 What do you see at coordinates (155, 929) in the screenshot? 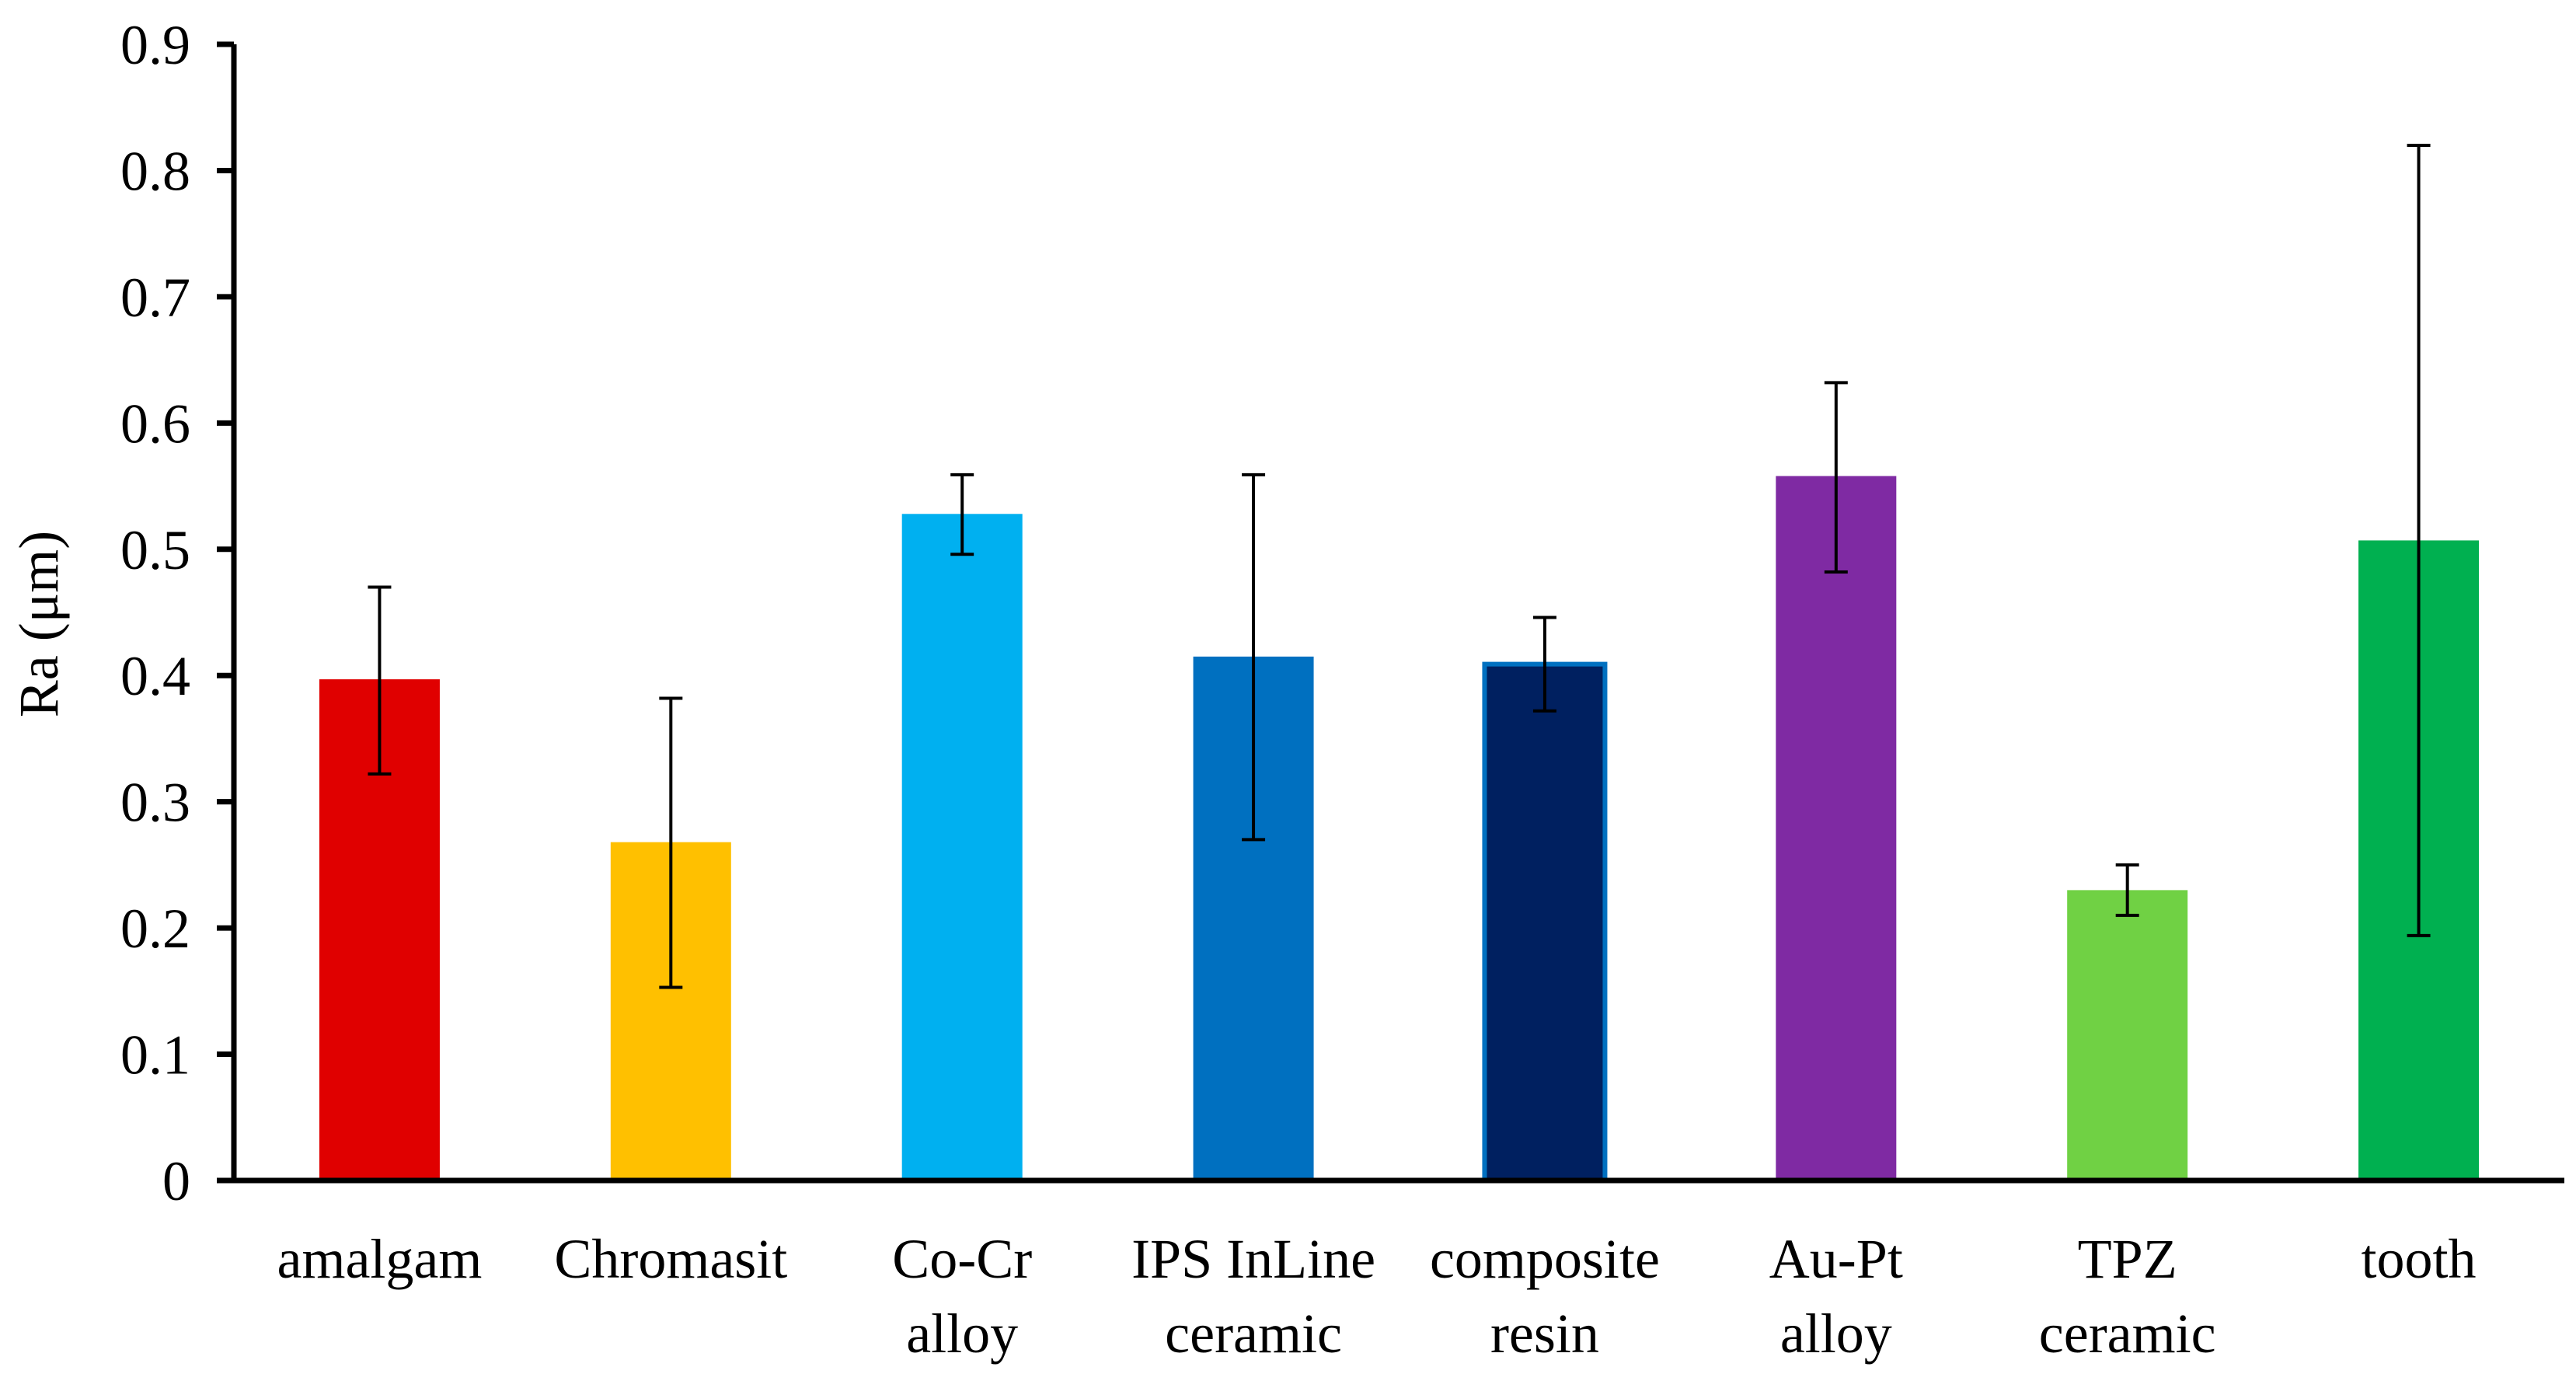
I see `y-tick-label-2: 0.2` at bounding box center [155, 929].